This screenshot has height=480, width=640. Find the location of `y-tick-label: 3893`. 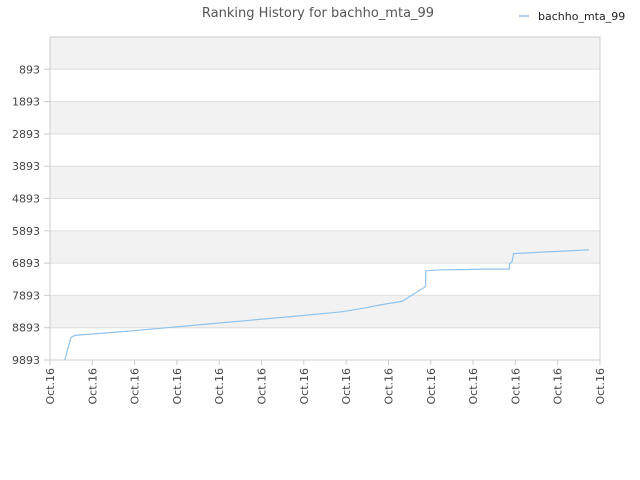

y-tick-label: 3893 is located at coordinates (26, 166).